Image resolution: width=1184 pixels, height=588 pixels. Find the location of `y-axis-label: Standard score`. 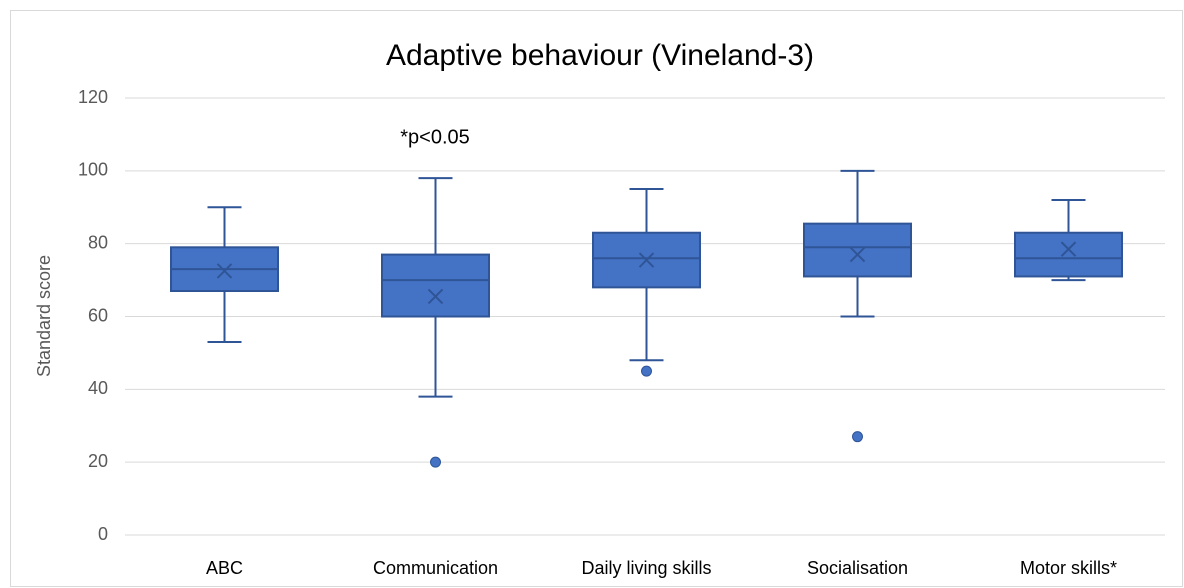

y-axis-label: Standard score is located at coordinates (44, 316).